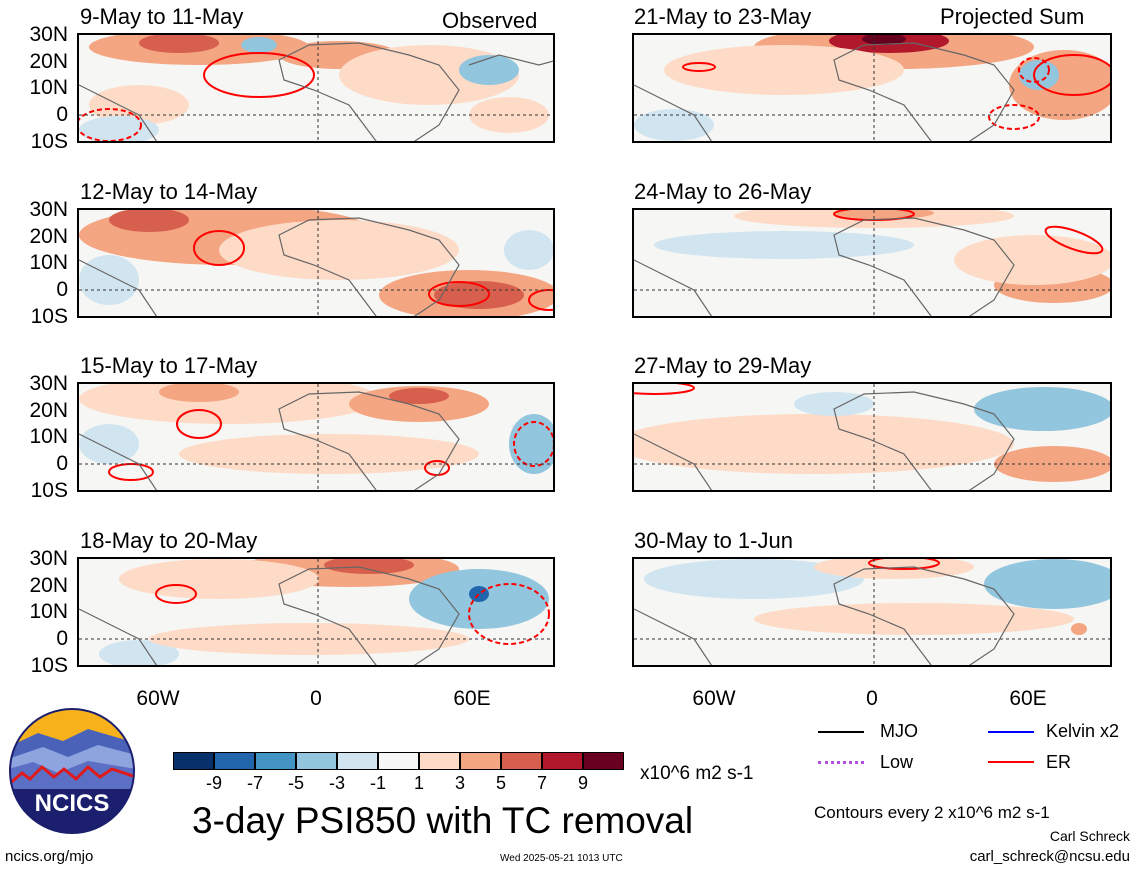 The image size is (1135, 872). Describe the element at coordinates (48, 410) in the screenshot. I see `lat-label-20n-3: 20N` at that location.